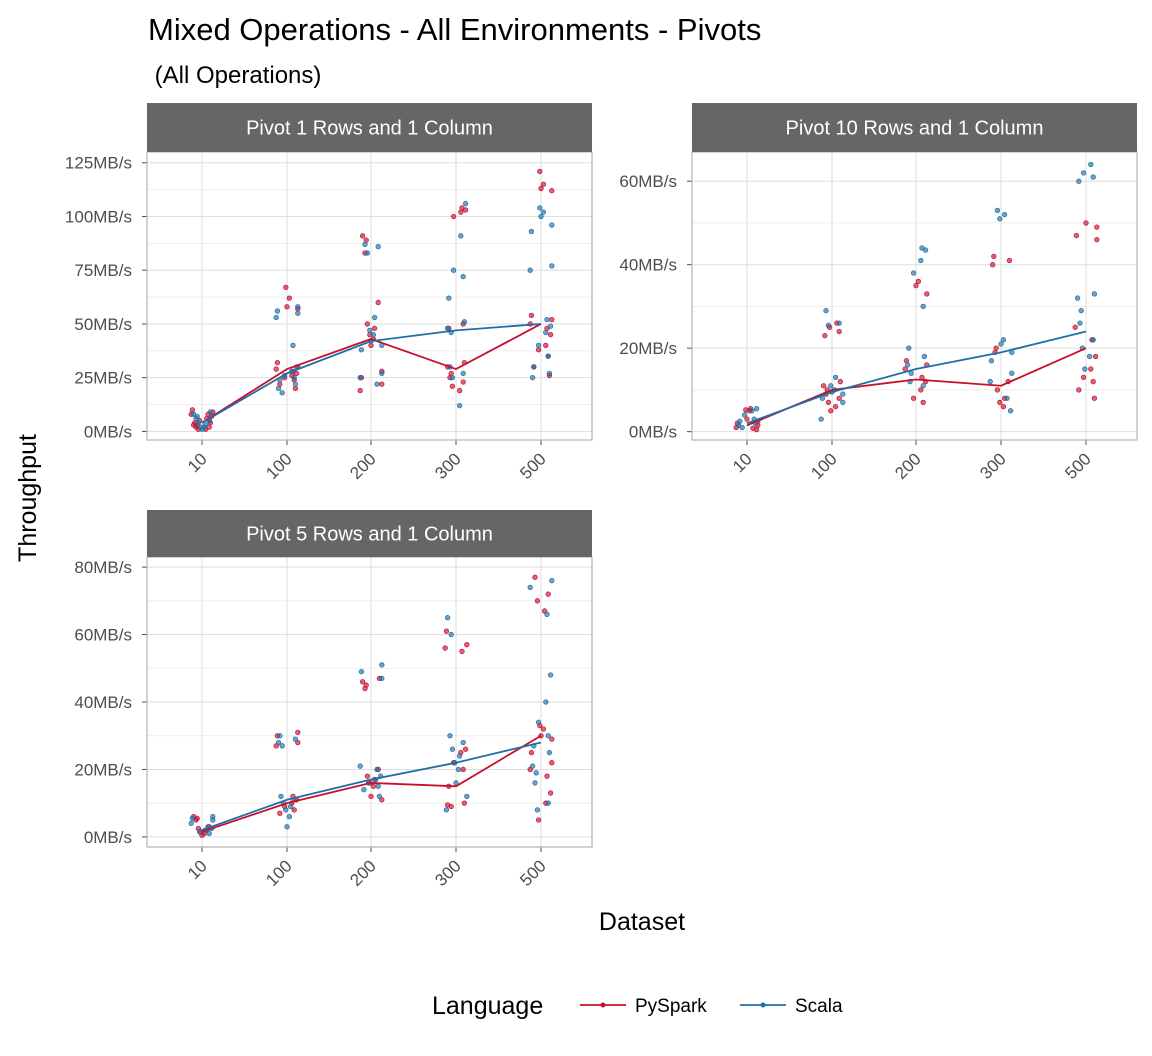 The height and width of the screenshot is (1056, 1152). I want to click on legend-title: Language, so click(487, 1006).